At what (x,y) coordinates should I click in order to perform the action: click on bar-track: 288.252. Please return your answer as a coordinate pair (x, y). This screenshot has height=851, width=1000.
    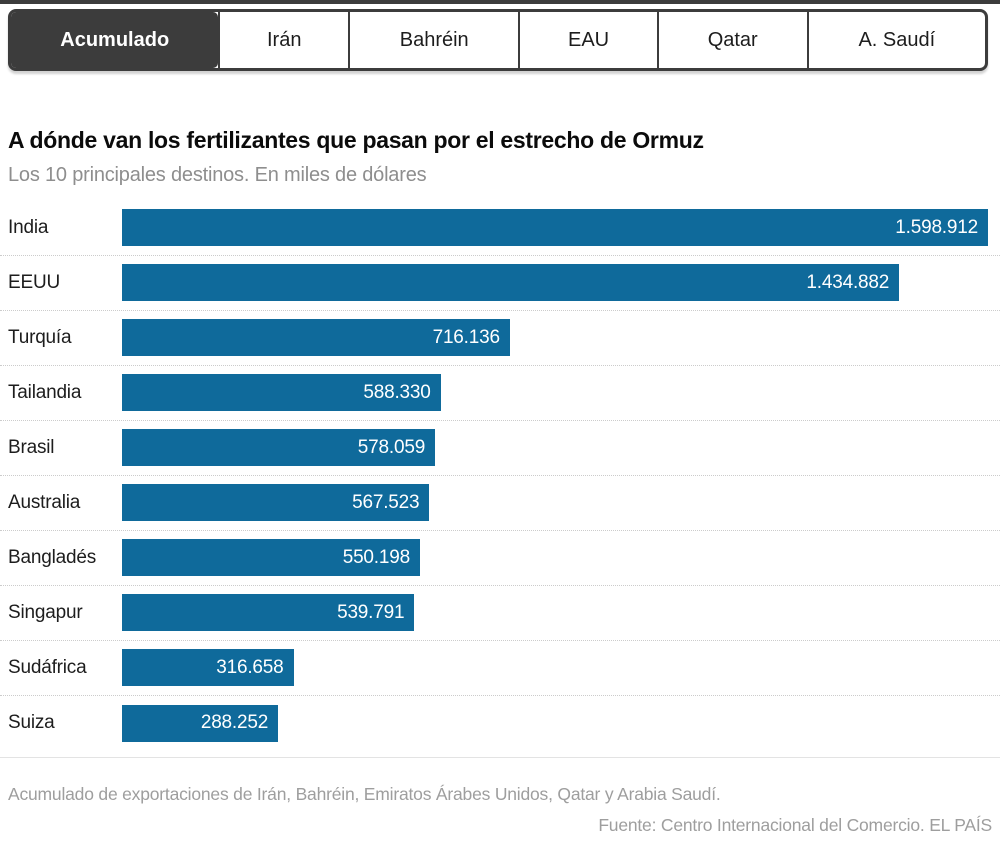
    Looking at the image, I should click on (561, 723).